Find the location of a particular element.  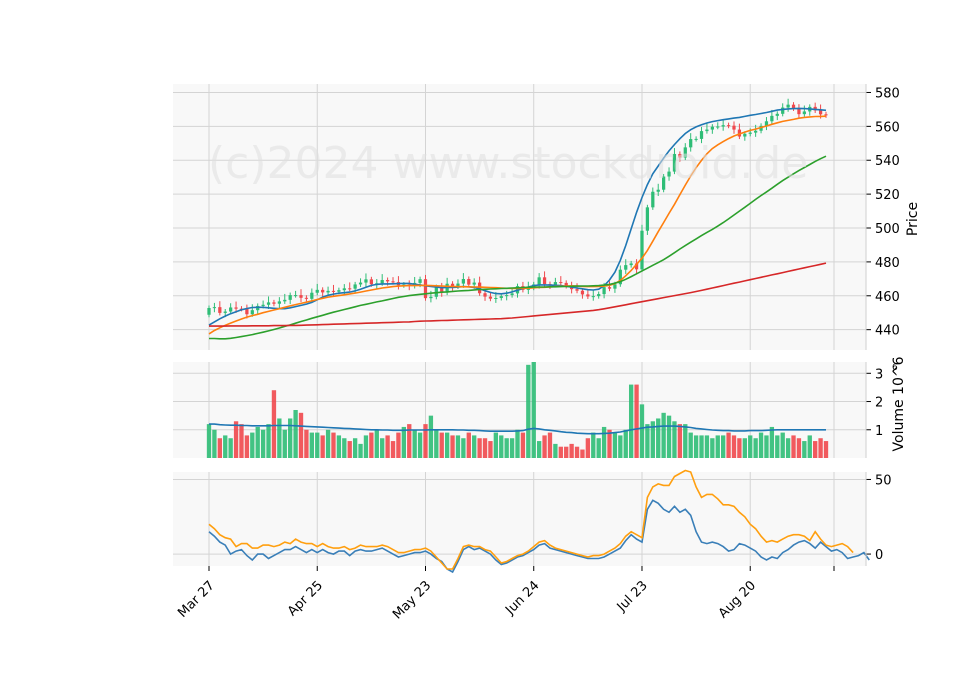

panel-ind-background is located at coordinates (519, 519).